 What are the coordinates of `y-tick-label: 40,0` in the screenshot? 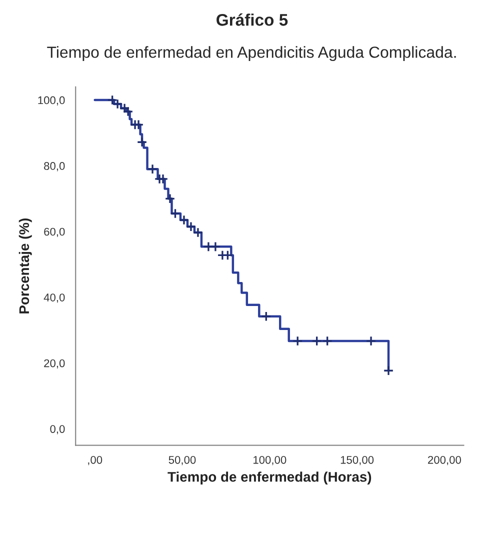 It's located at (54, 298).